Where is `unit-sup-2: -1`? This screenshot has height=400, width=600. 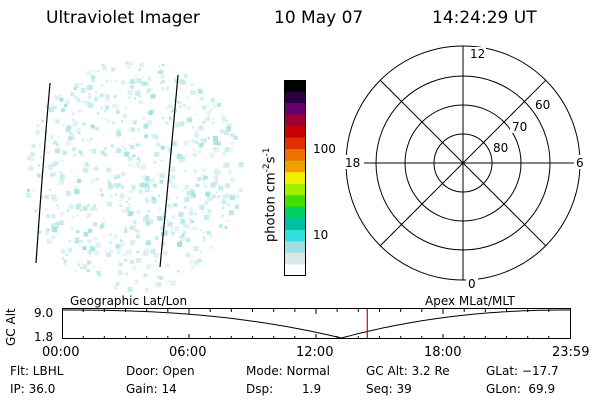
unit-sup-2: -1 is located at coordinates (267, 152).